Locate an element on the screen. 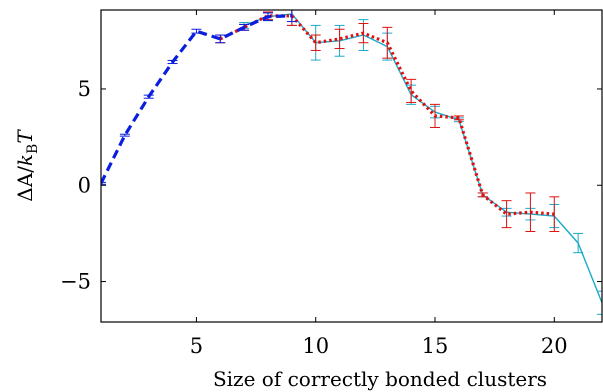 The height and width of the screenshot is (392, 603). series-dashed is located at coordinates (196, 97).